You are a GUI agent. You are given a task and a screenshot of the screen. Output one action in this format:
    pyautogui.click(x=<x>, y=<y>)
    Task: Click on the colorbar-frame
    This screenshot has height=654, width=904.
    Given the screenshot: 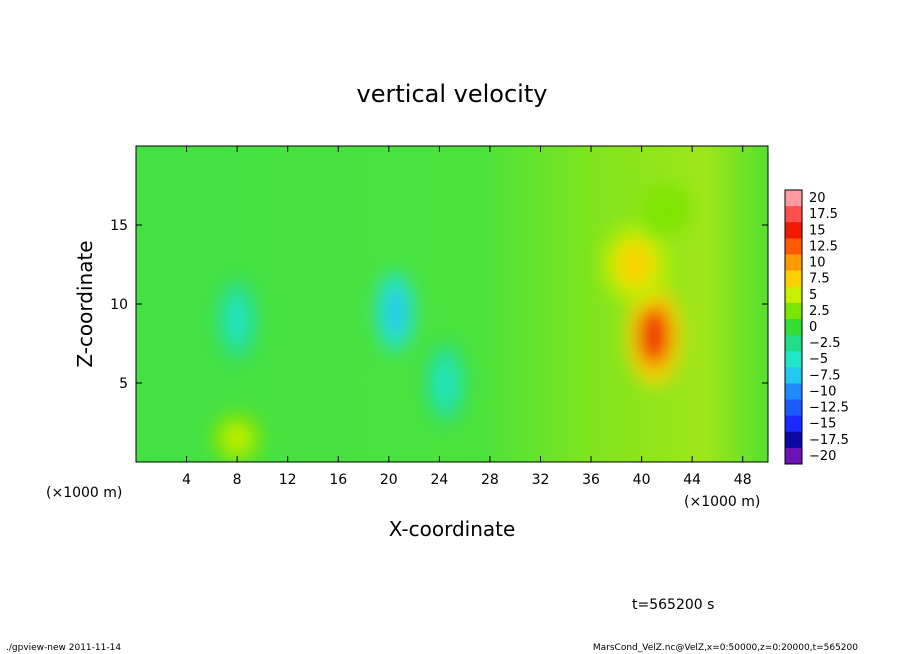 What is the action you would take?
    pyautogui.click(x=793, y=327)
    